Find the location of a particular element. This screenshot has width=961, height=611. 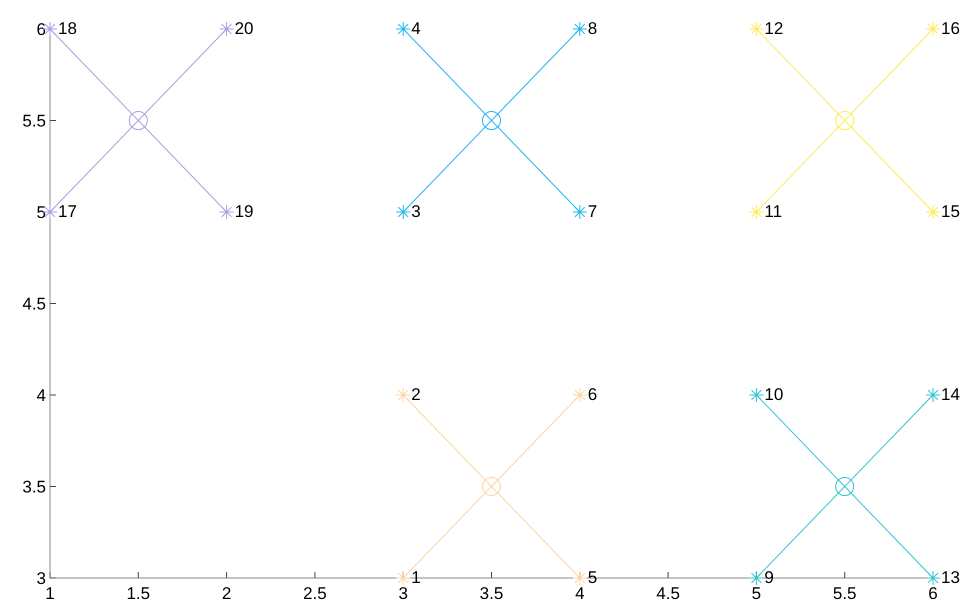

x-tick-label: 3 is located at coordinates (403, 593).